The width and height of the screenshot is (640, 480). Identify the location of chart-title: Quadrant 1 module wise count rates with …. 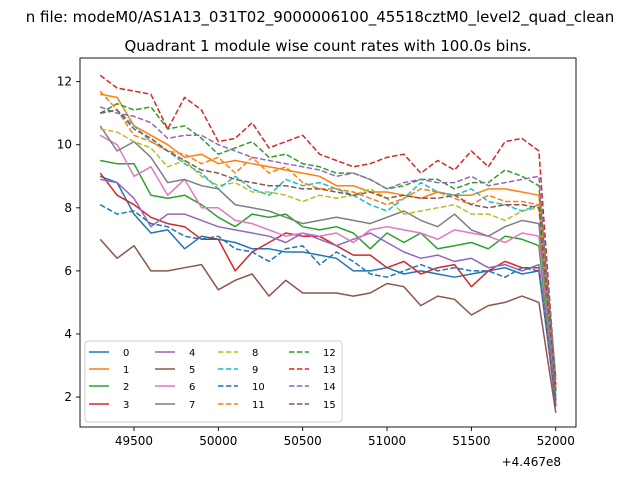
(327, 46).